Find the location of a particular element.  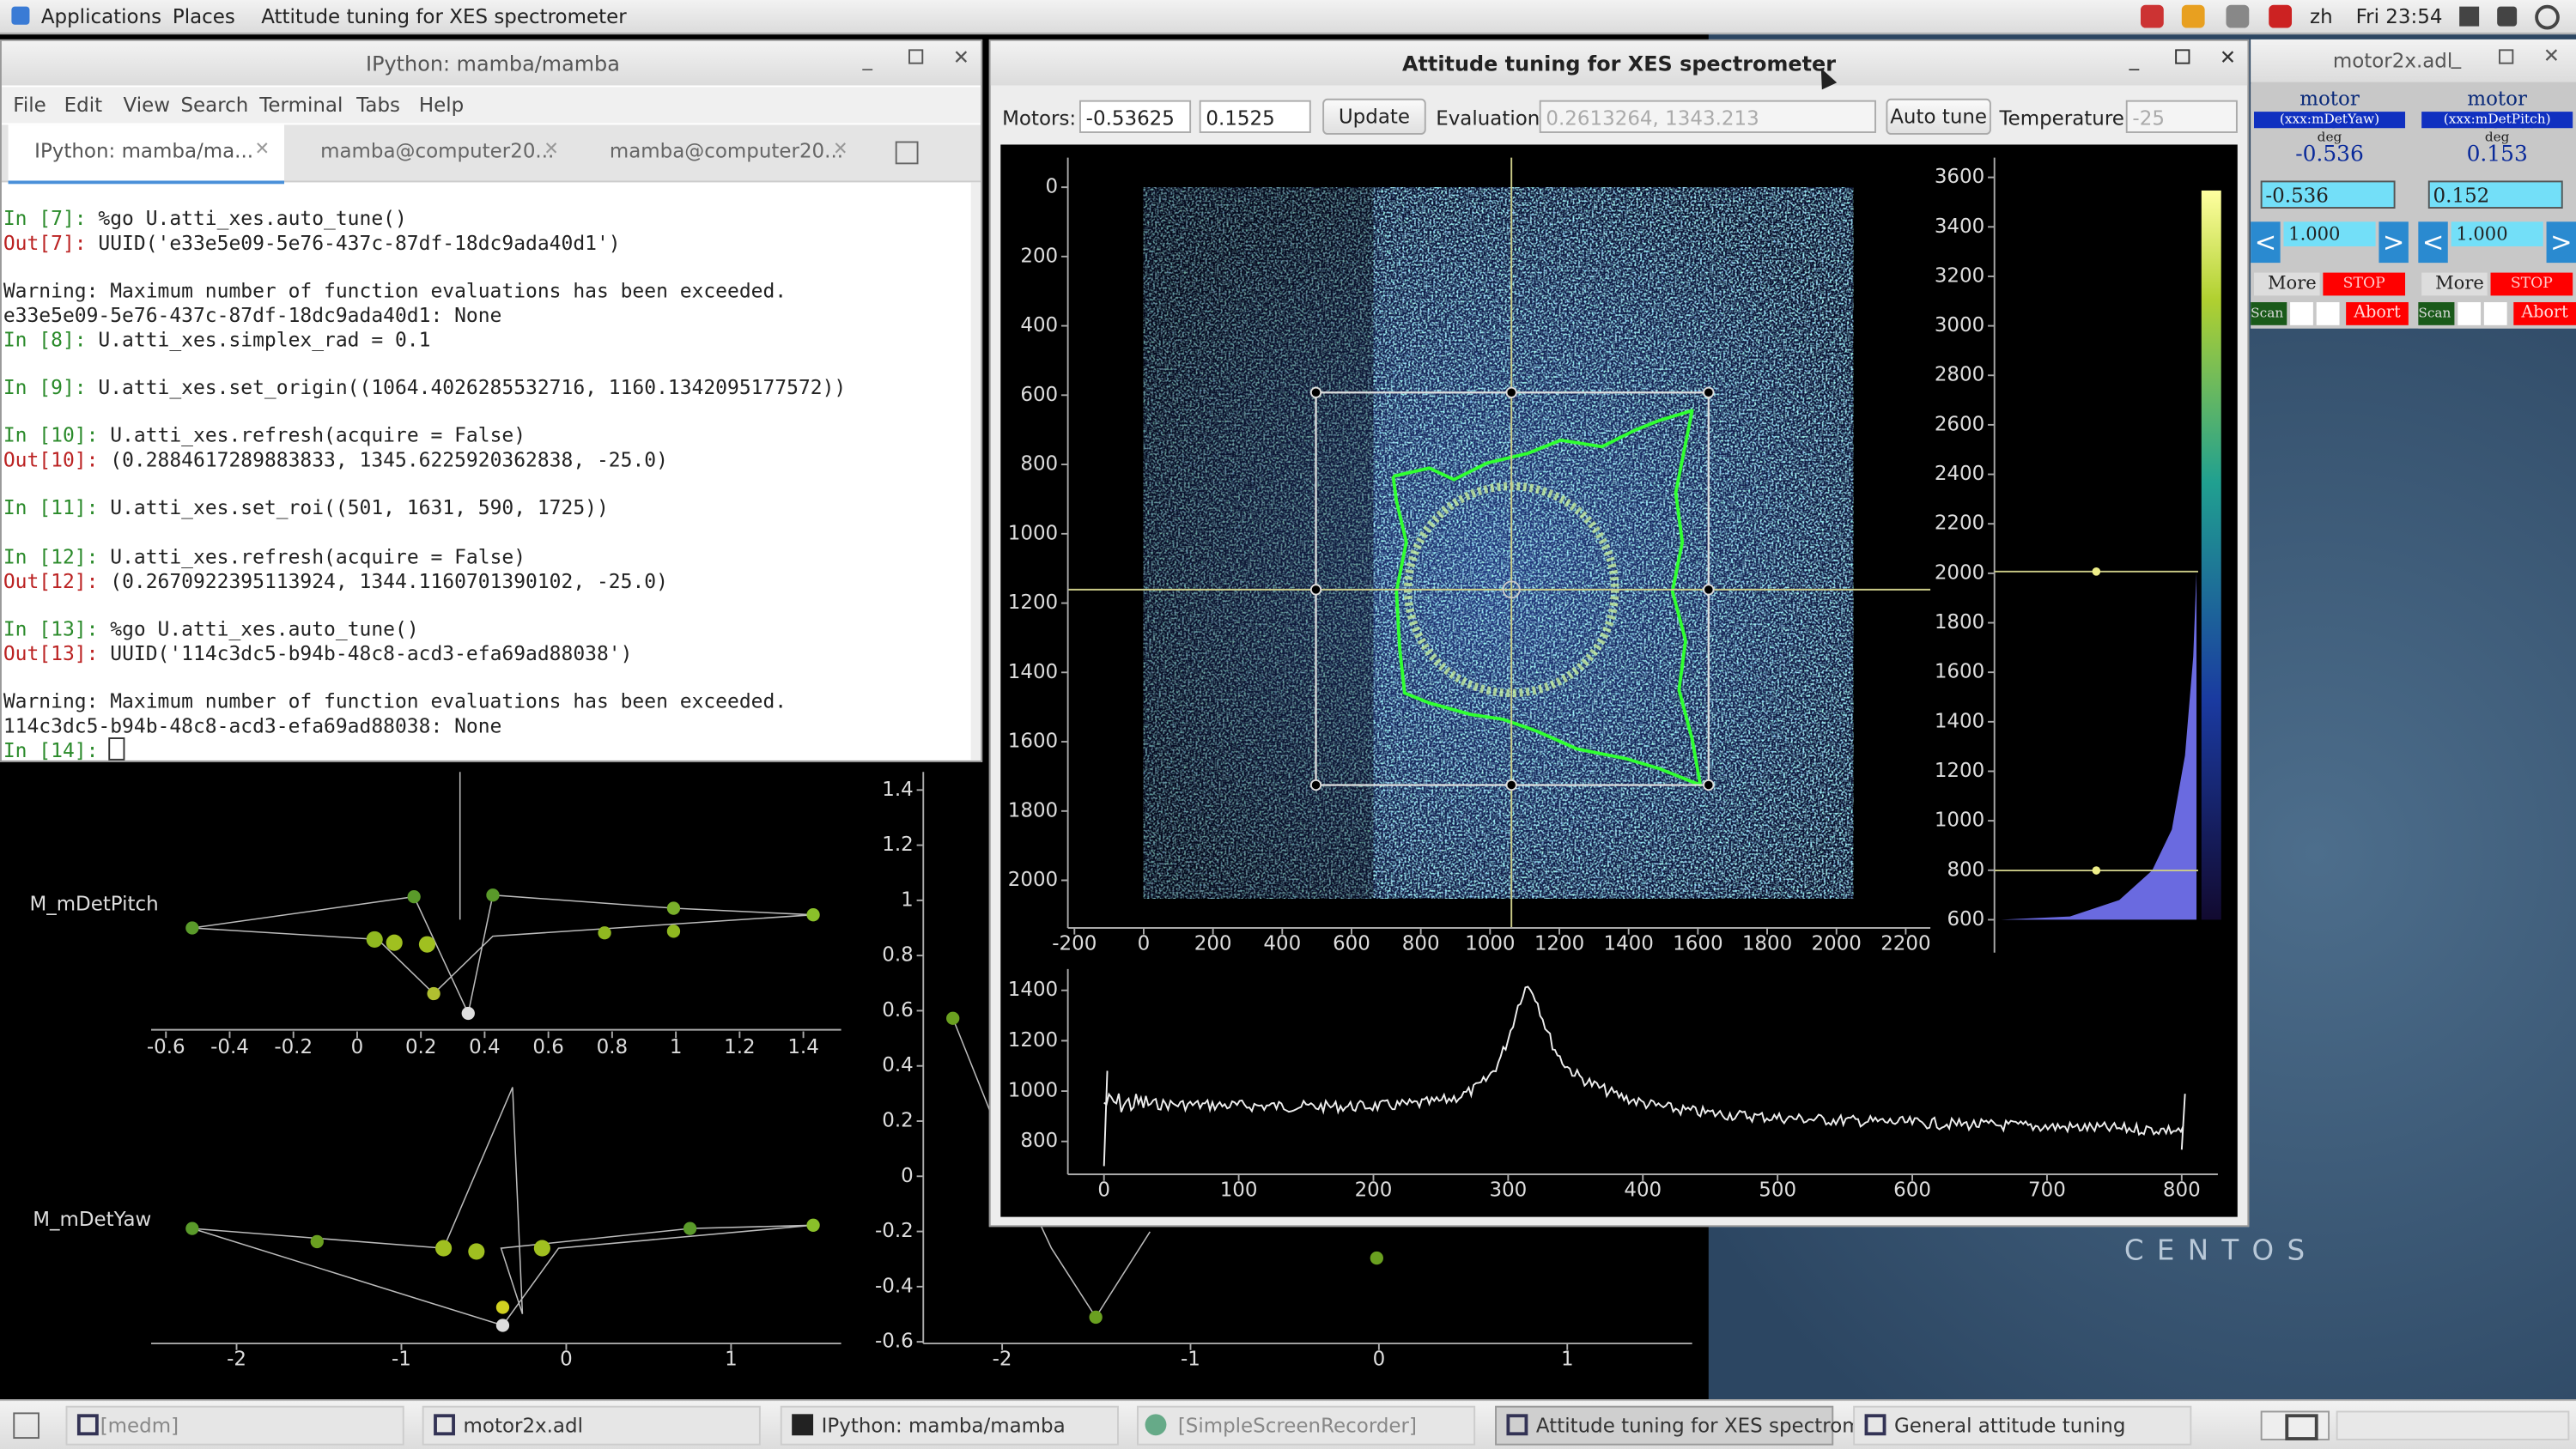

motor-readback: 0.153 is located at coordinates (2497, 155).